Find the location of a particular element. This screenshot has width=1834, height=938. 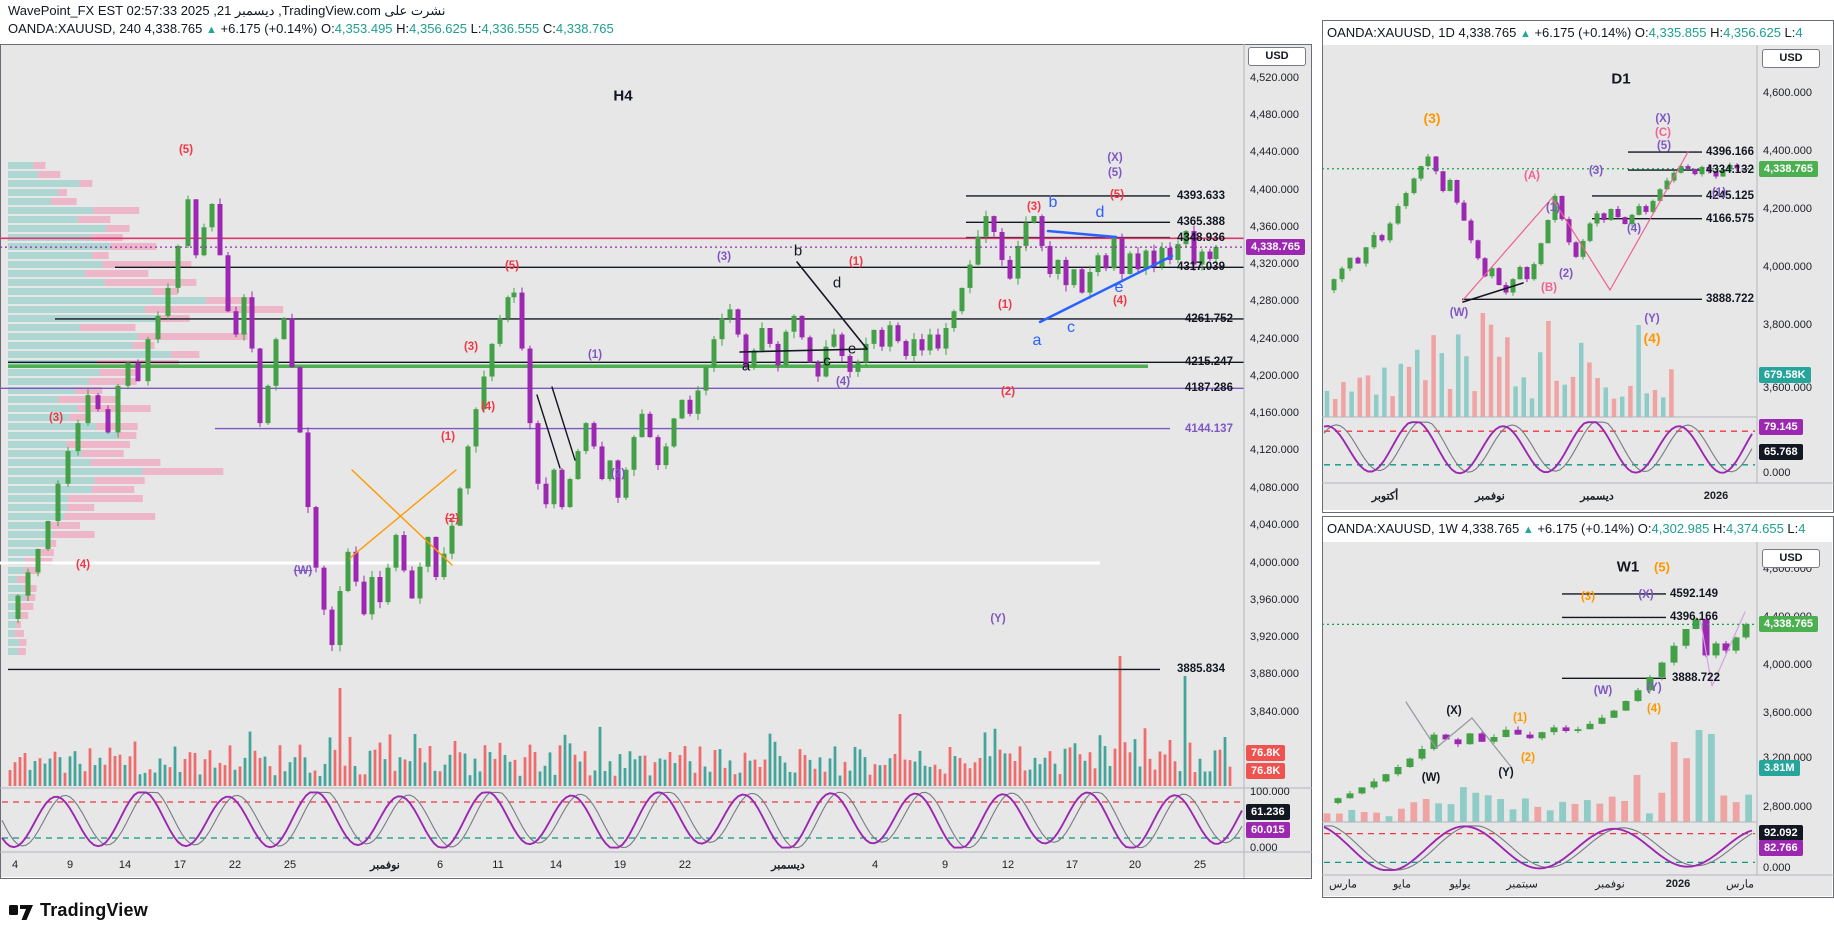

tradingview-logo-icon is located at coordinates (21, 912).